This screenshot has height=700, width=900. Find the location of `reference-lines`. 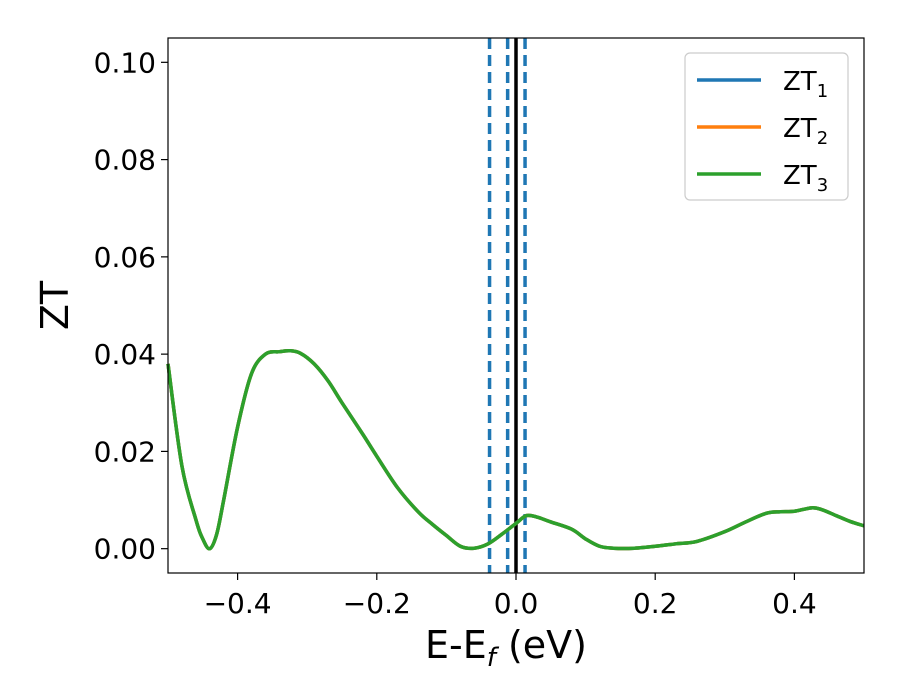

reference-lines is located at coordinates (507, 305).